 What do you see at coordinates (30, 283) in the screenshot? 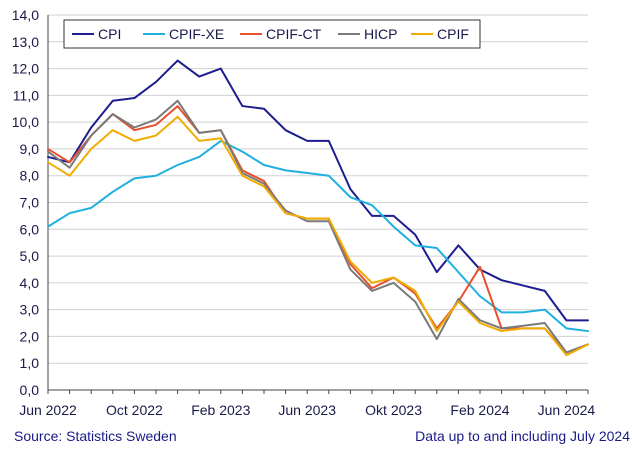
I see `y-tick-label: 4,0` at bounding box center [30, 283].